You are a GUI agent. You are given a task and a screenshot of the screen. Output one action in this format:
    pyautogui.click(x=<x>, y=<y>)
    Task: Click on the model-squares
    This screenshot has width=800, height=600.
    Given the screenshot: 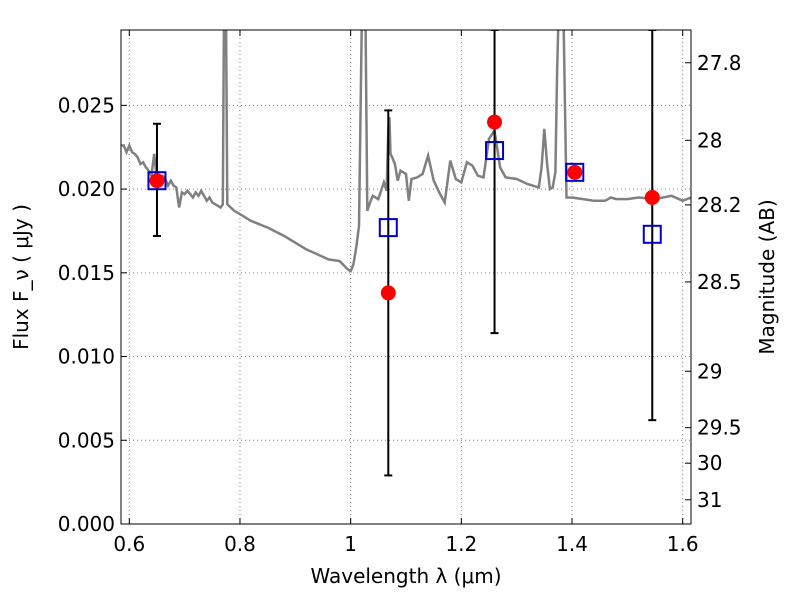 What is the action you would take?
    pyautogui.click(x=404, y=192)
    